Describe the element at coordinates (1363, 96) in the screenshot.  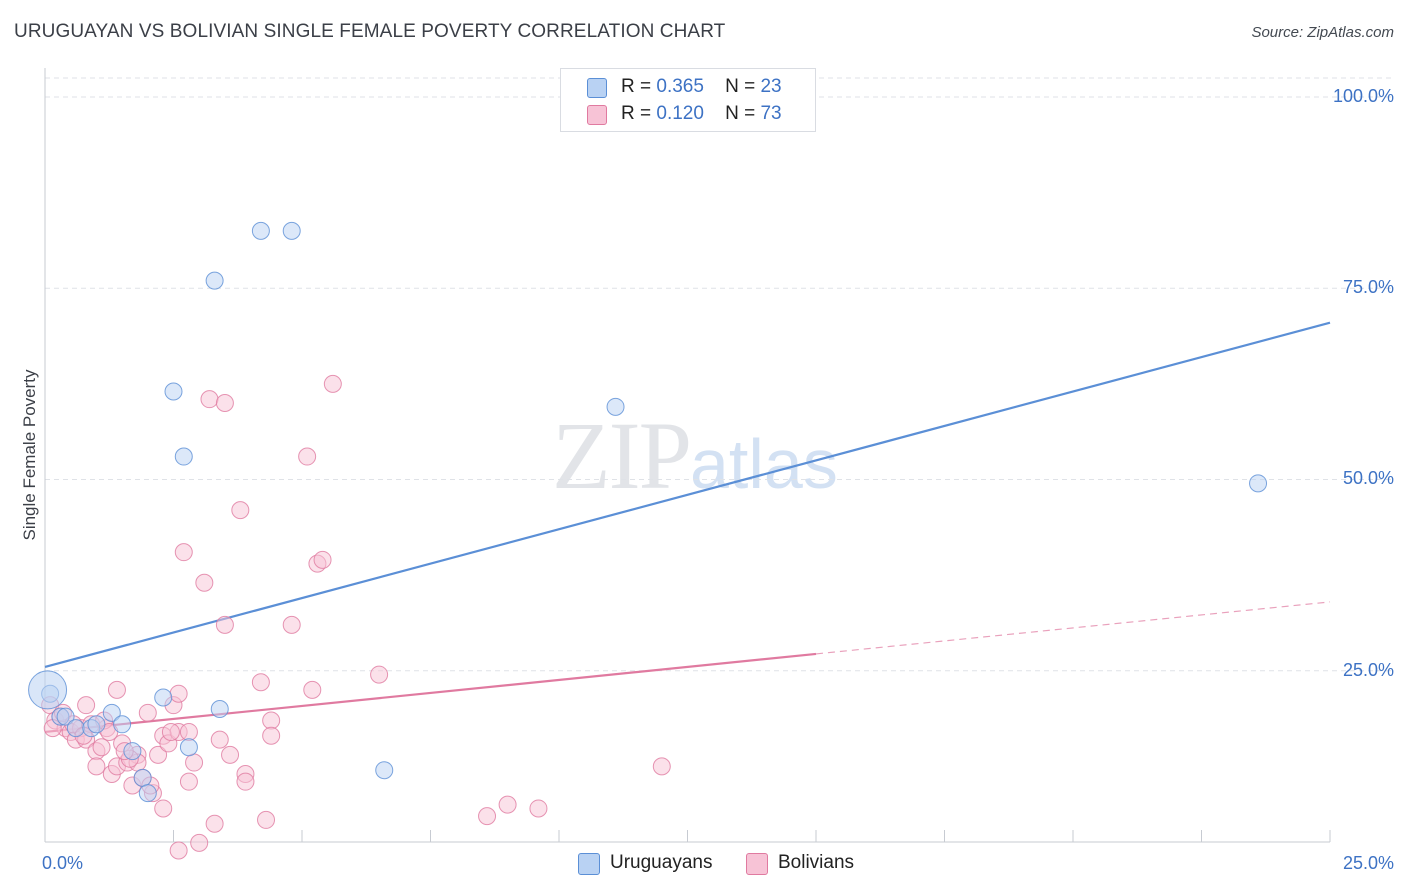
I see `y-tick-label-100: 100.0%` at that location.